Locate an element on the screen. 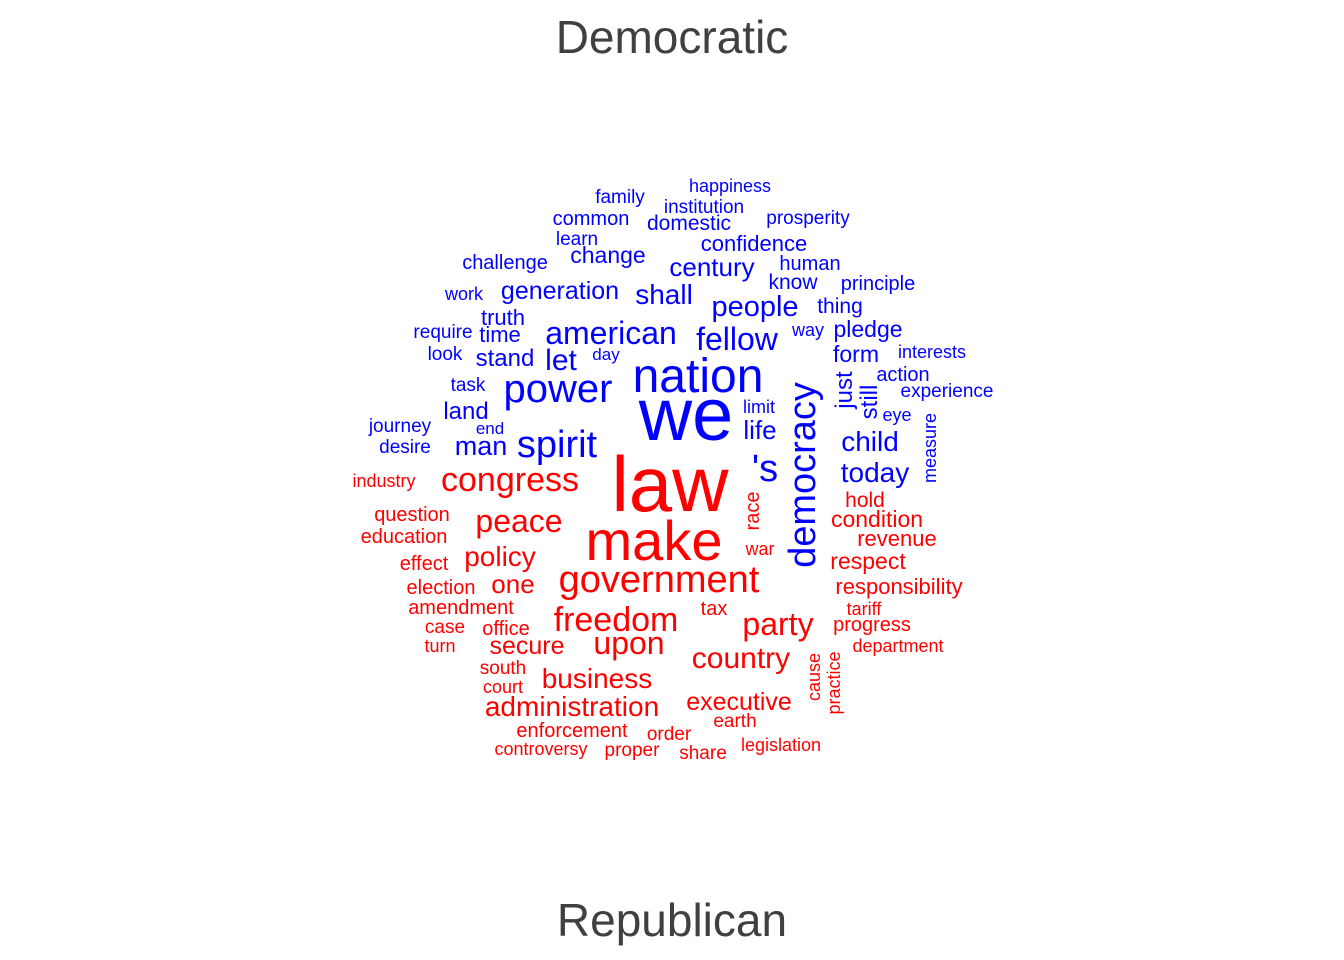 The image size is (1344, 960). word-democratic: domestic is located at coordinates (689, 223).